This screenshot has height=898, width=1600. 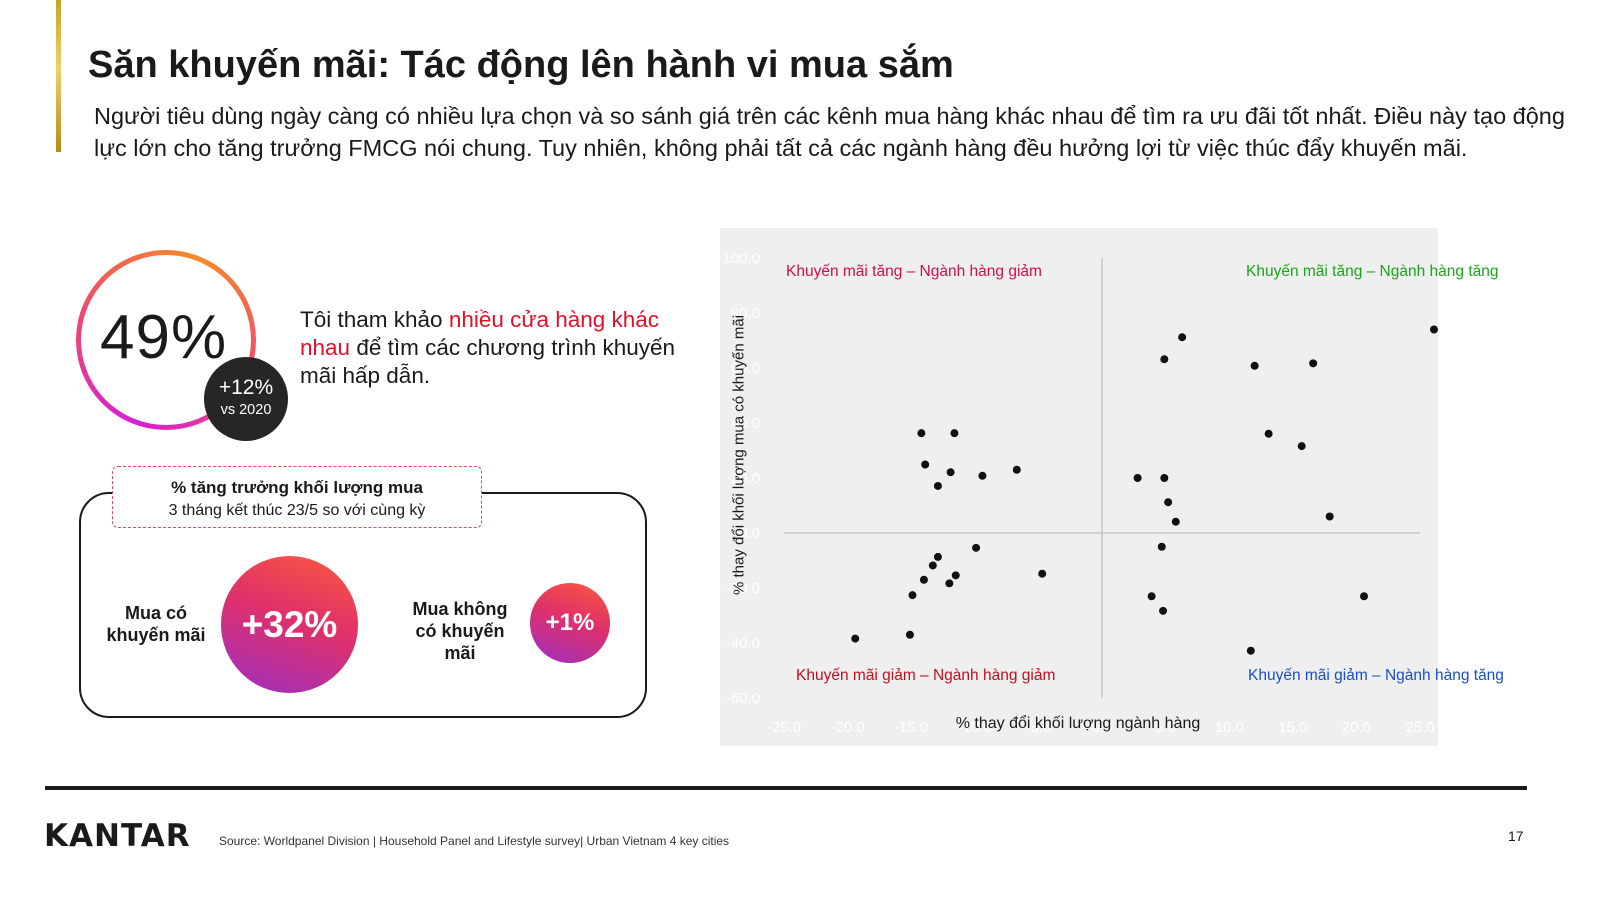 I want to click on x-tick-label: -20.0, so click(x=847, y=727).